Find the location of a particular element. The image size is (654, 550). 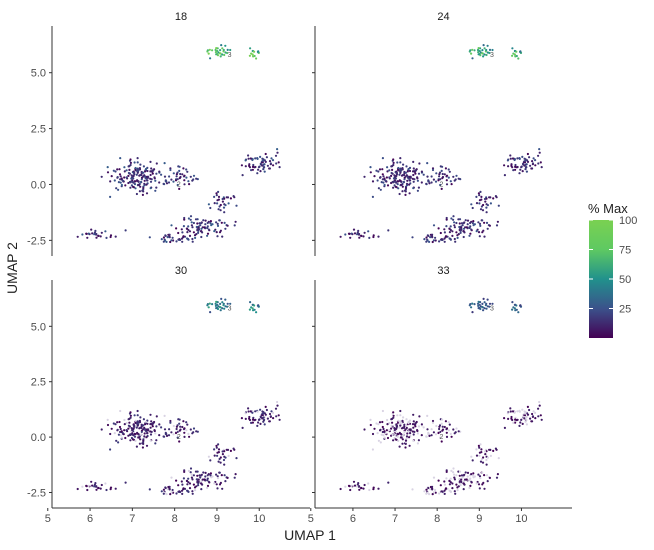

cluster-label: 3 is located at coordinates (230, 309).